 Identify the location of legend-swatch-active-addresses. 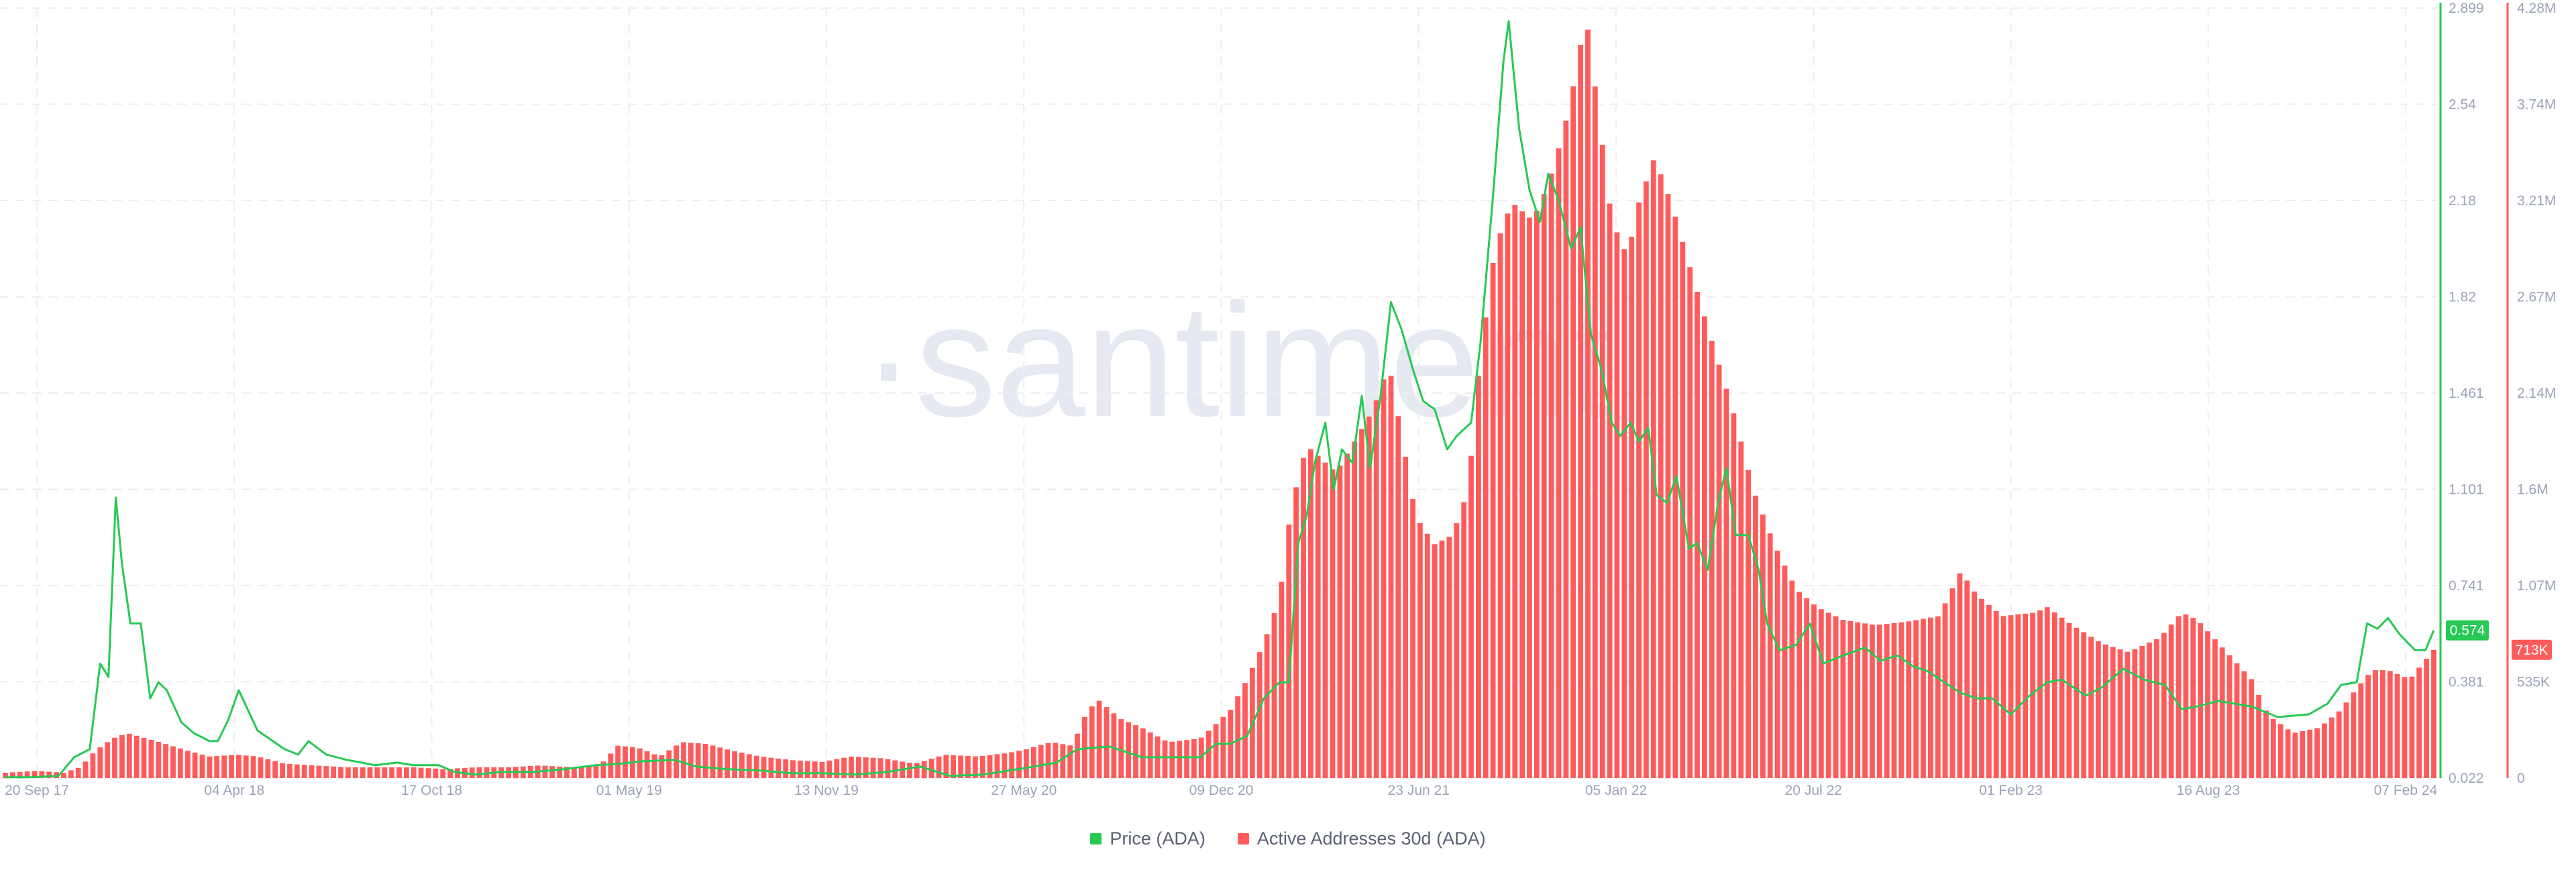
(1243, 838).